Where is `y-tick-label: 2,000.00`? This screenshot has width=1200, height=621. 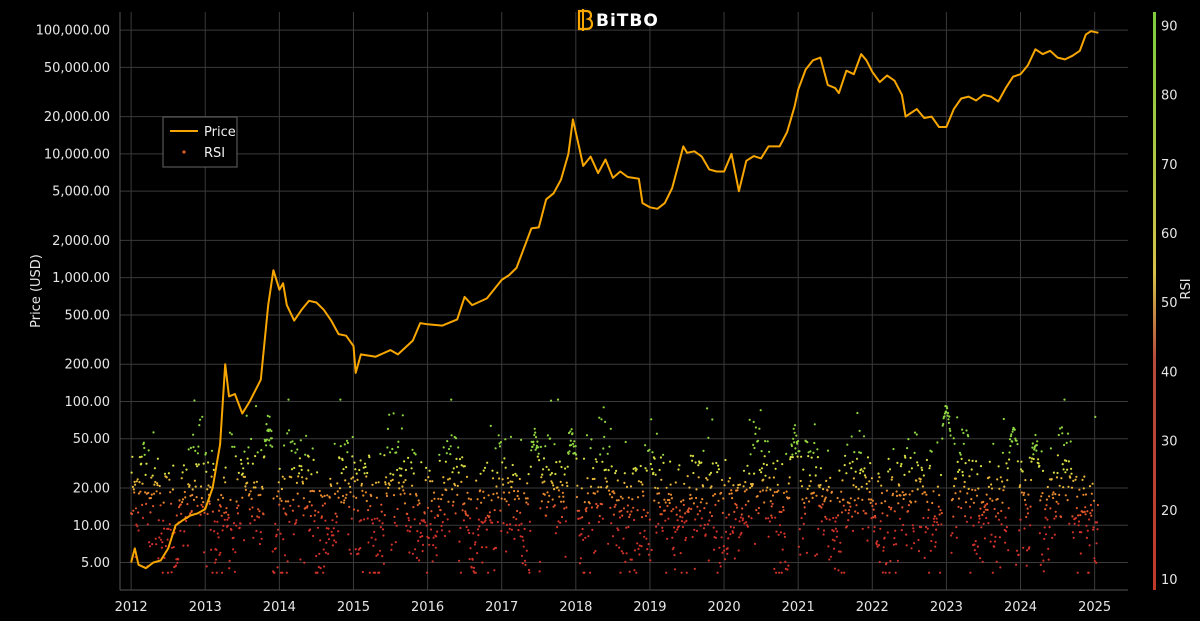
y-tick-label: 2,000.00 is located at coordinates (81, 241).